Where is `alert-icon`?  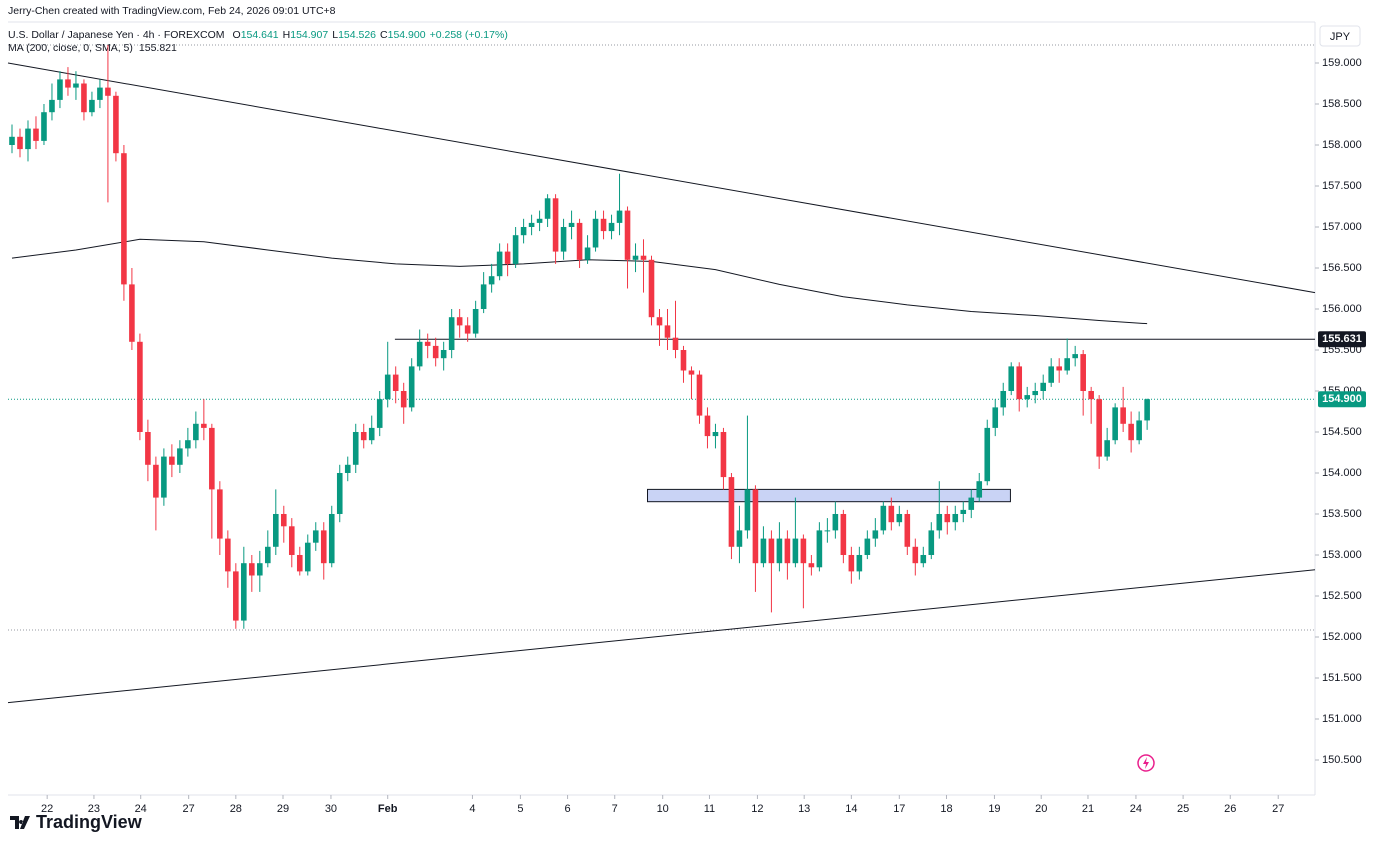
alert-icon is located at coordinates (1146, 763).